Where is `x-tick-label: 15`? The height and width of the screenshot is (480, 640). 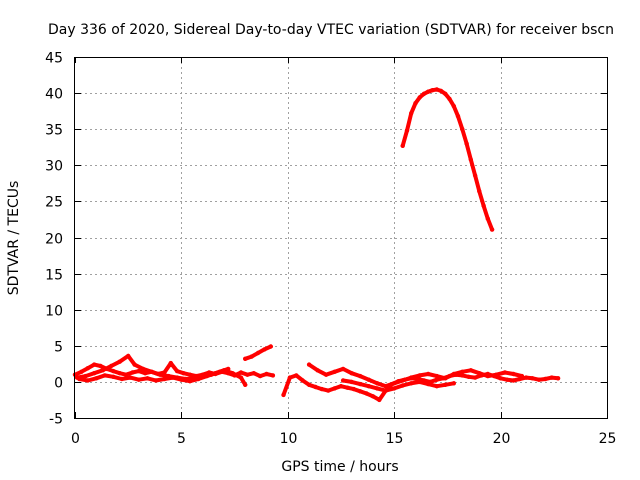 x-tick-label: 15 is located at coordinates (395, 439).